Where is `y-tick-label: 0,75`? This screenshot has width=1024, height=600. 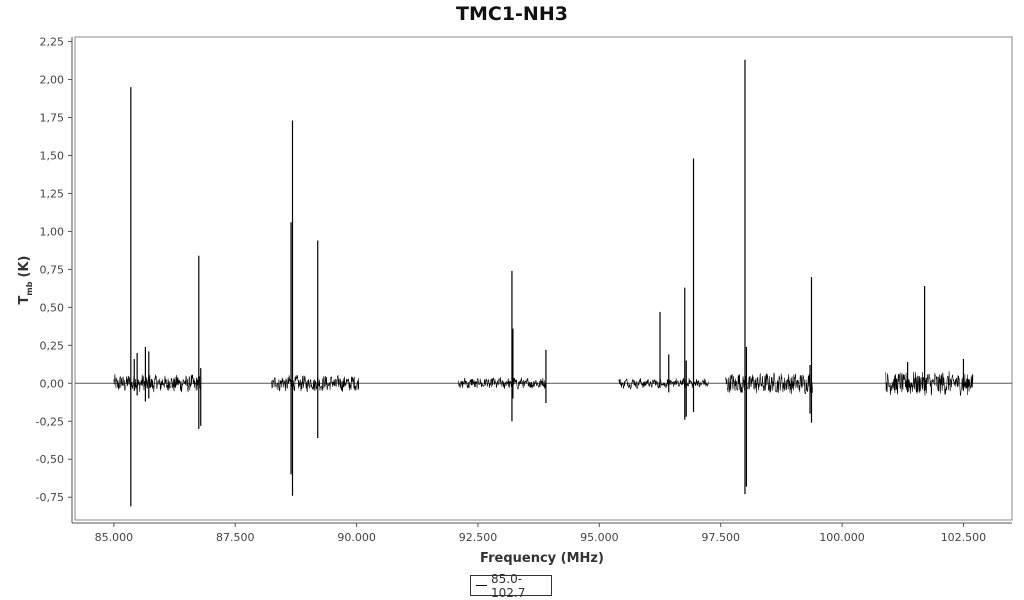 y-tick-label: 0,75 is located at coordinates (52, 269).